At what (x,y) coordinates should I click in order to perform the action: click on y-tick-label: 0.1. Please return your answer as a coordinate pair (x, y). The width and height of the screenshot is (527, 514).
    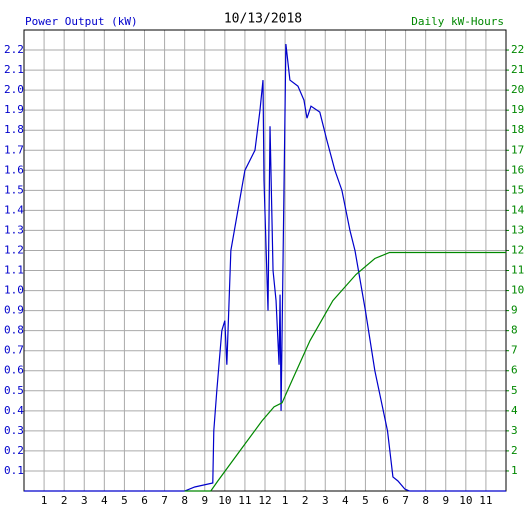
    Looking at the image, I should click on (14, 470).